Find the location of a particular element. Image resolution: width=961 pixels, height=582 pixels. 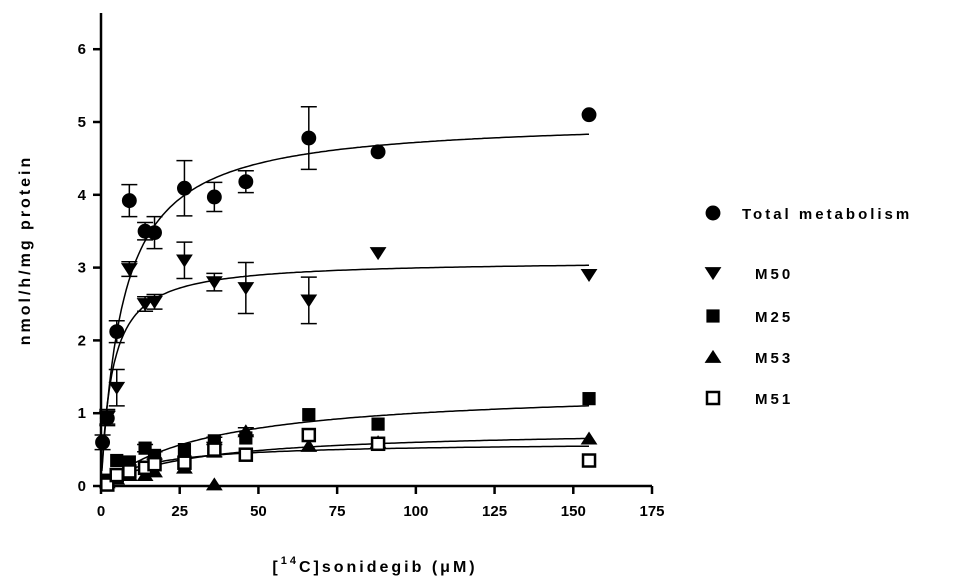

legend: Total metabolism M50 M25 M53 M51 is located at coordinates (808, 306).